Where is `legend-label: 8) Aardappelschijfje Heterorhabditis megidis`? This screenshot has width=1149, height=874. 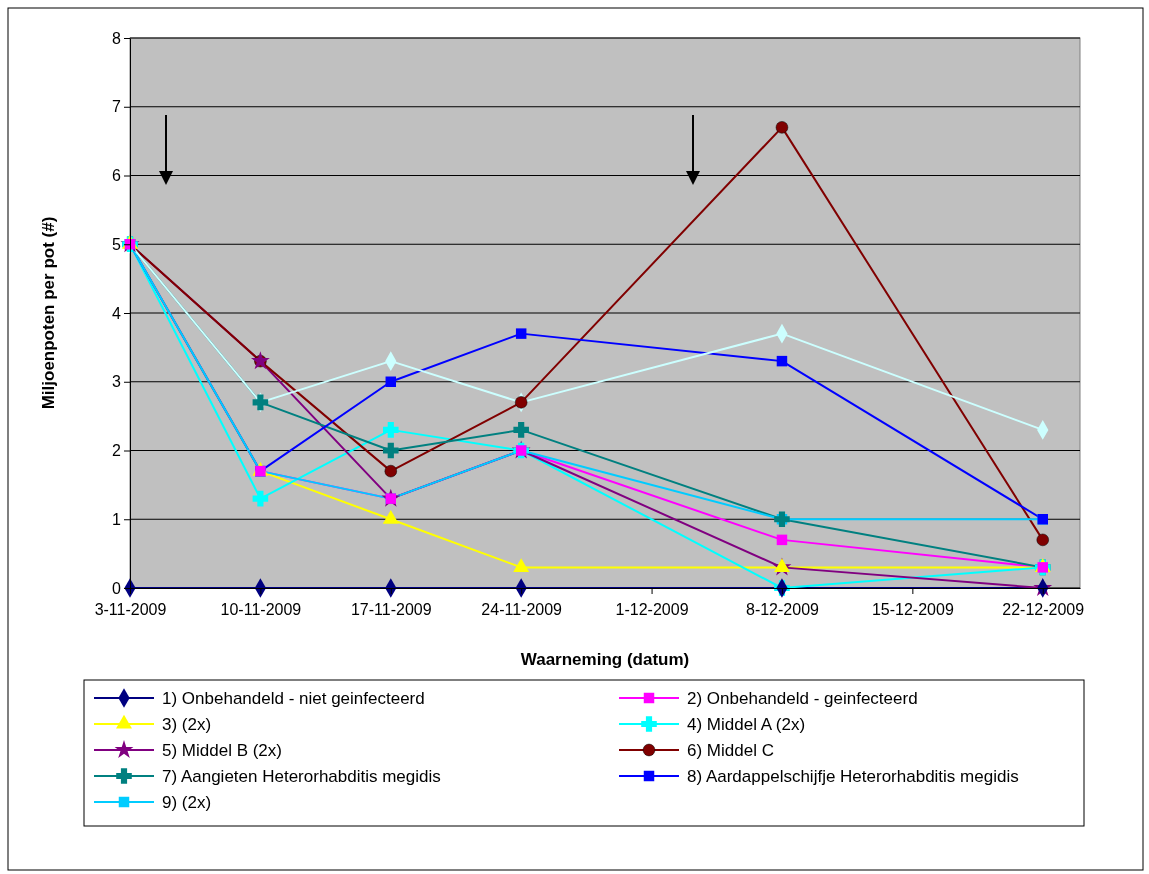 legend-label: 8) Aardappelschijfje Heterorhabditis megidis is located at coordinates (853, 776).